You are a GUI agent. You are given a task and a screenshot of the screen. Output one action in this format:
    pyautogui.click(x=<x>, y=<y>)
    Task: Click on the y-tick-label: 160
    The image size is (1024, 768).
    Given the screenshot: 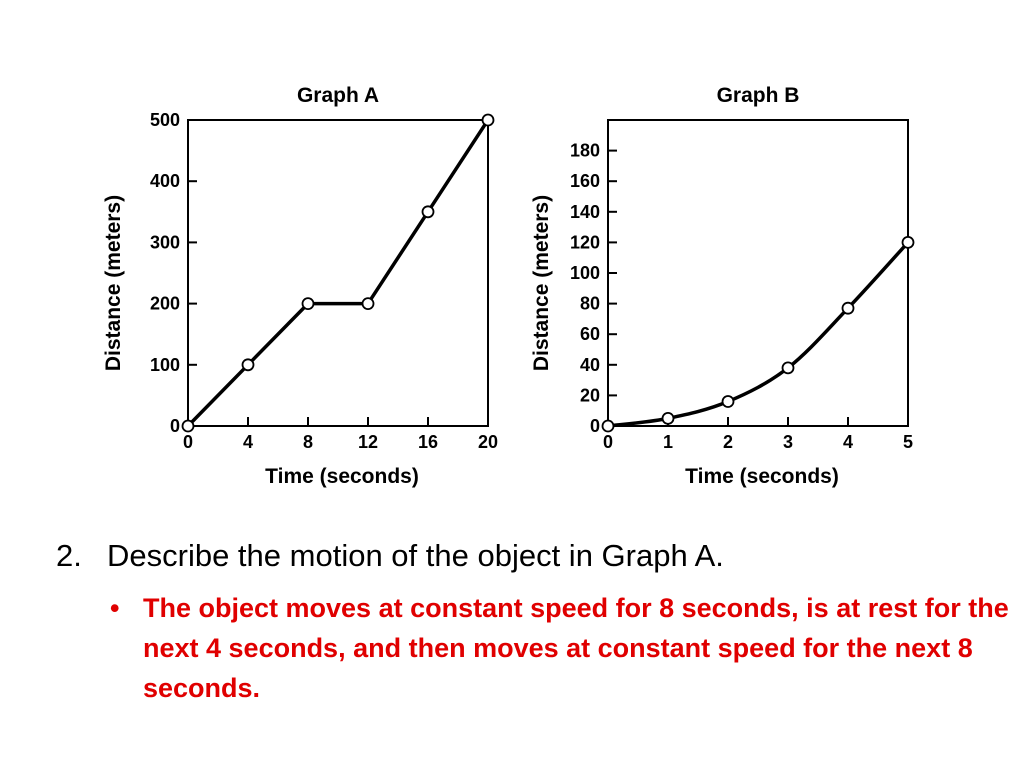 What is the action you would take?
    pyautogui.click(x=585, y=181)
    